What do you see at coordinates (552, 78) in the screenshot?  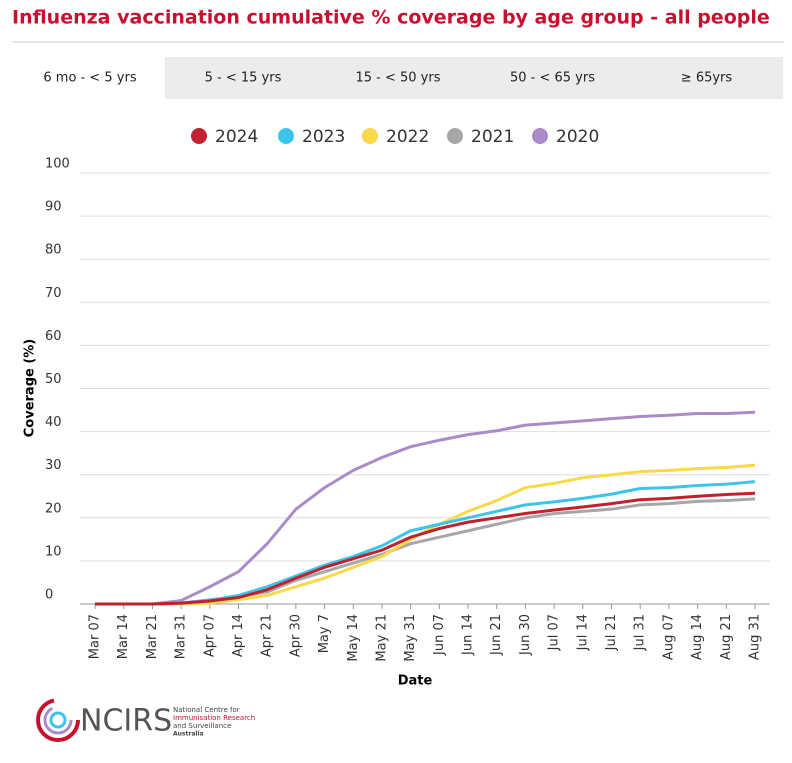 I see `tab: 50 - < 65 yrs` at bounding box center [552, 78].